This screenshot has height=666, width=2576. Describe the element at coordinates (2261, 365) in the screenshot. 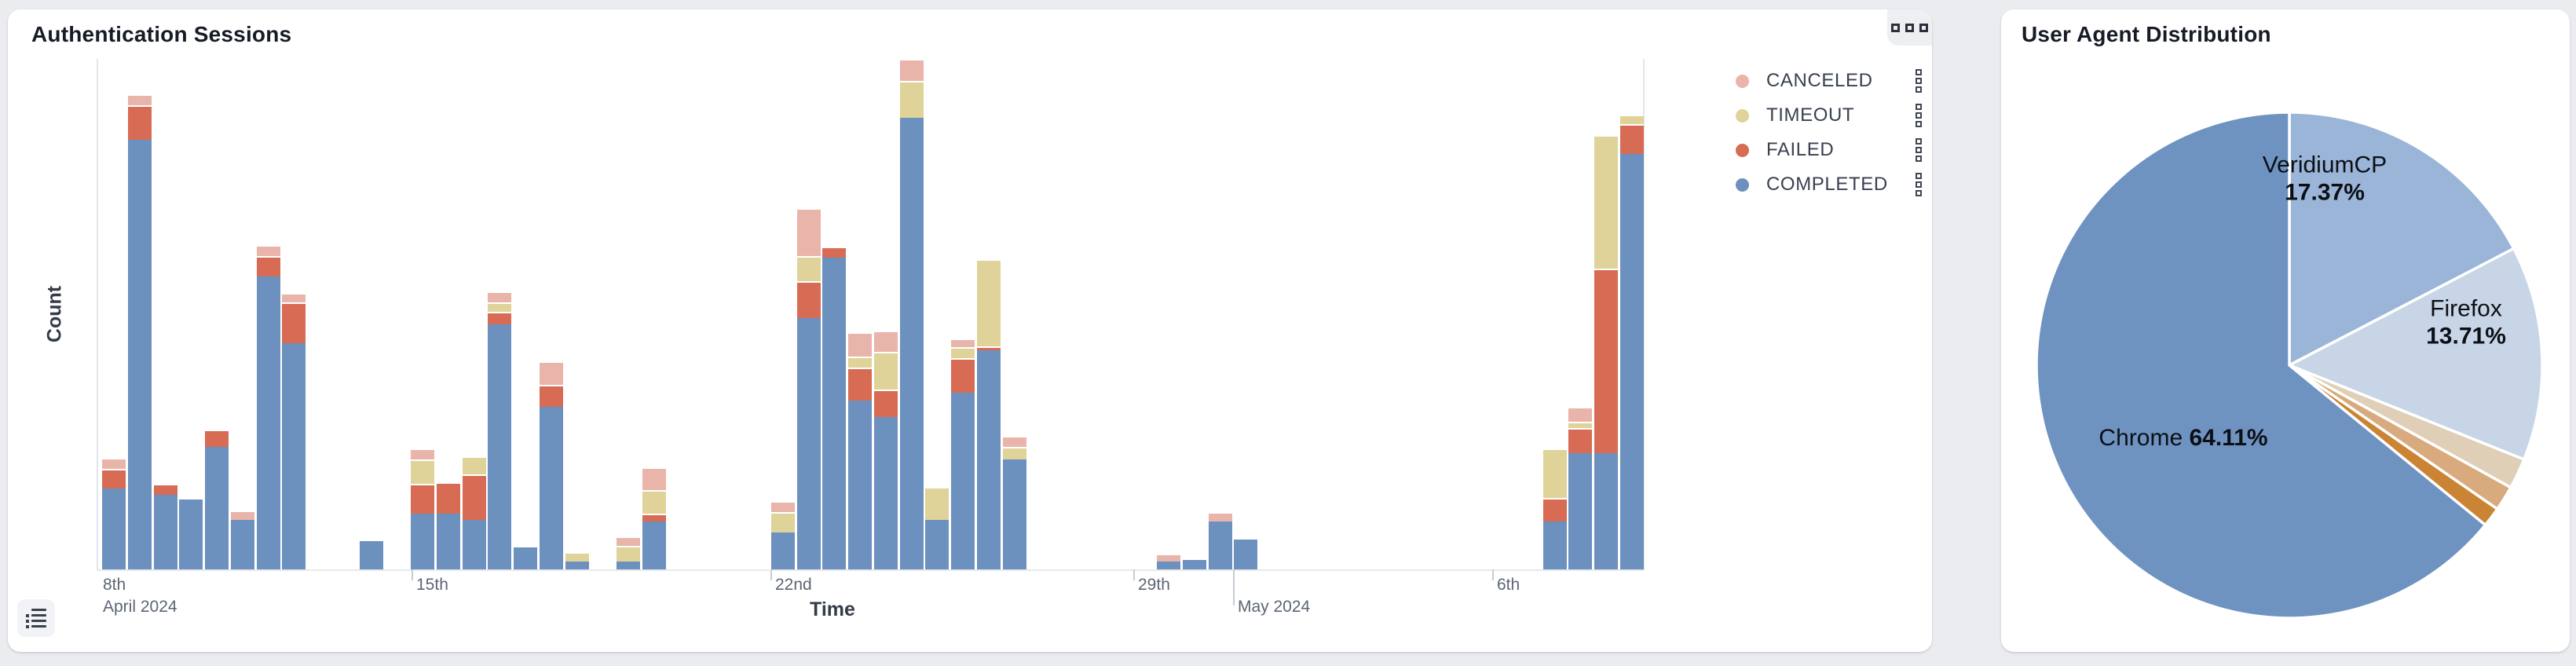

I see `pie-slice-chrome` at that location.